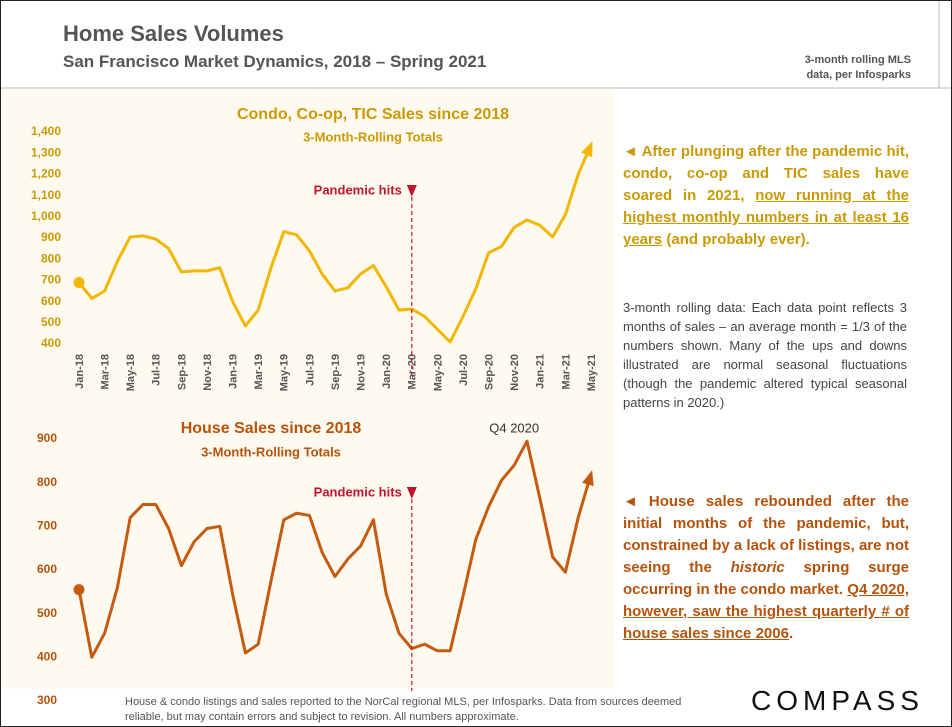 This screenshot has width=952, height=727. What do you see at coordinates (757, 567) in the screenshot?
I see `commentary-text: historic` at bounding box center [757, 567].